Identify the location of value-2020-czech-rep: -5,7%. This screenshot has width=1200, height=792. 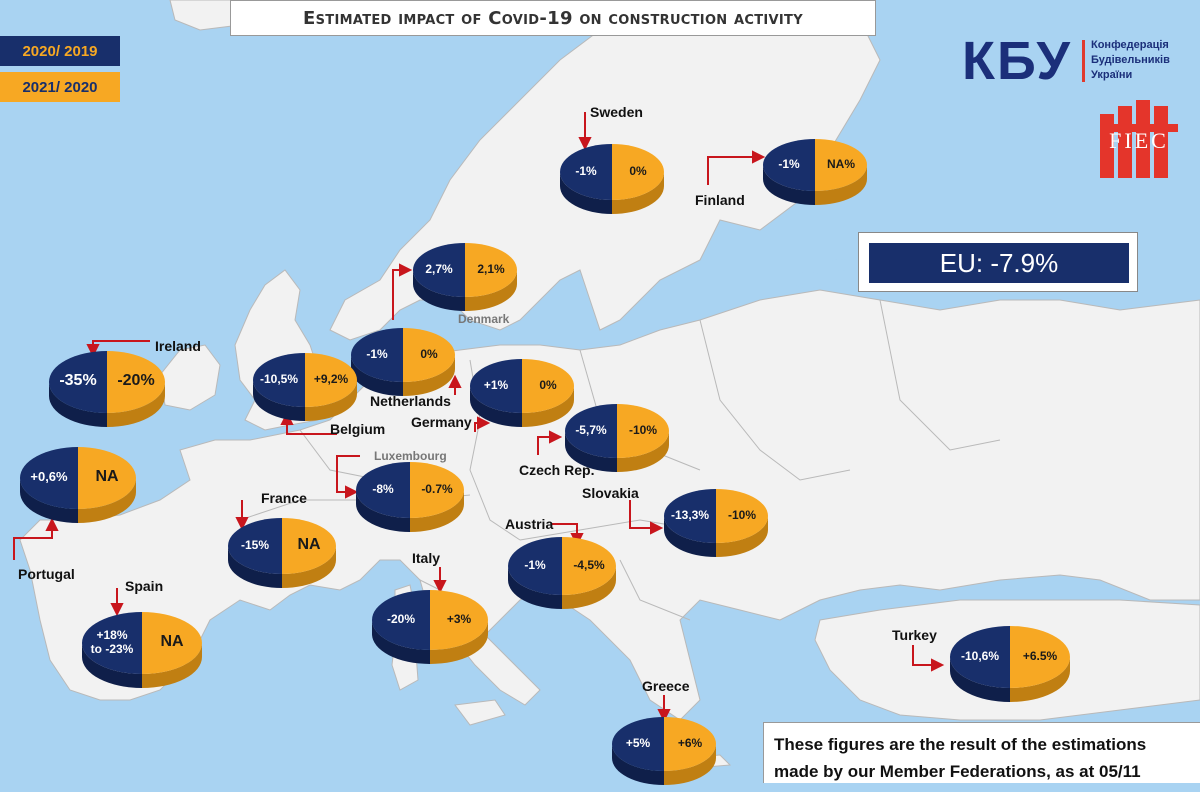
(591, 429).